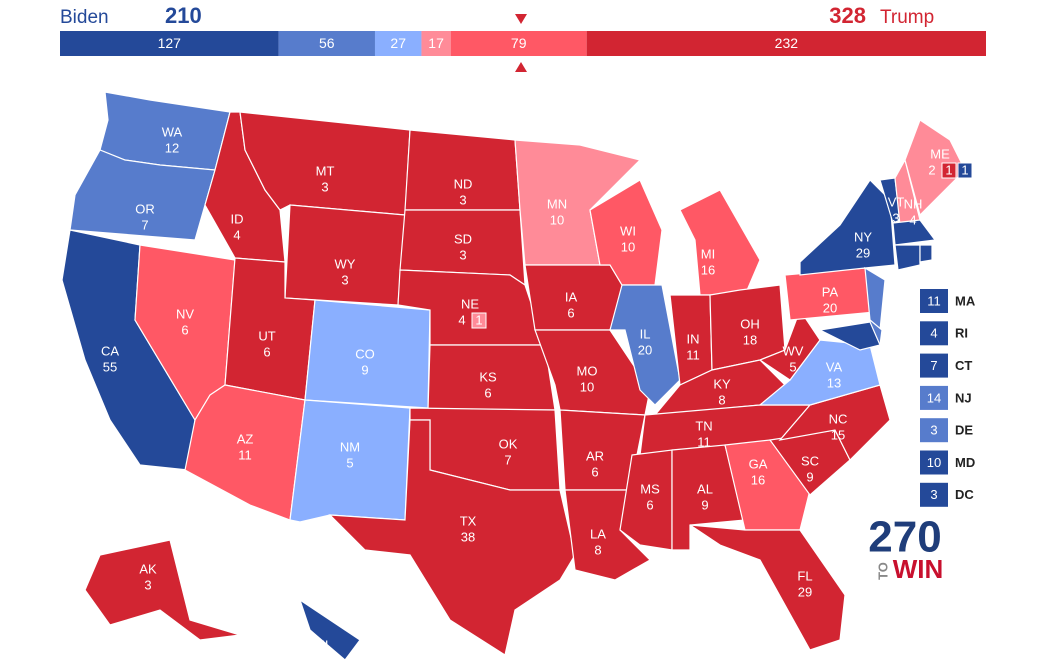 The width and height of the screenshot is (1050, 670). I want to click on sidebar-votes: 4, so click(933, 333).